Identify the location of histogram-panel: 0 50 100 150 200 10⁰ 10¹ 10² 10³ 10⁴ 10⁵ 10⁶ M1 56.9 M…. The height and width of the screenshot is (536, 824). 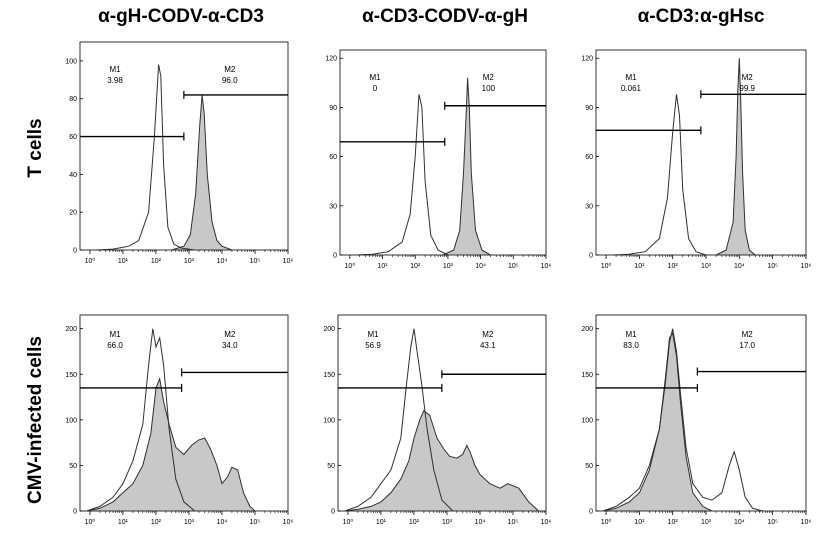
(437, 420).